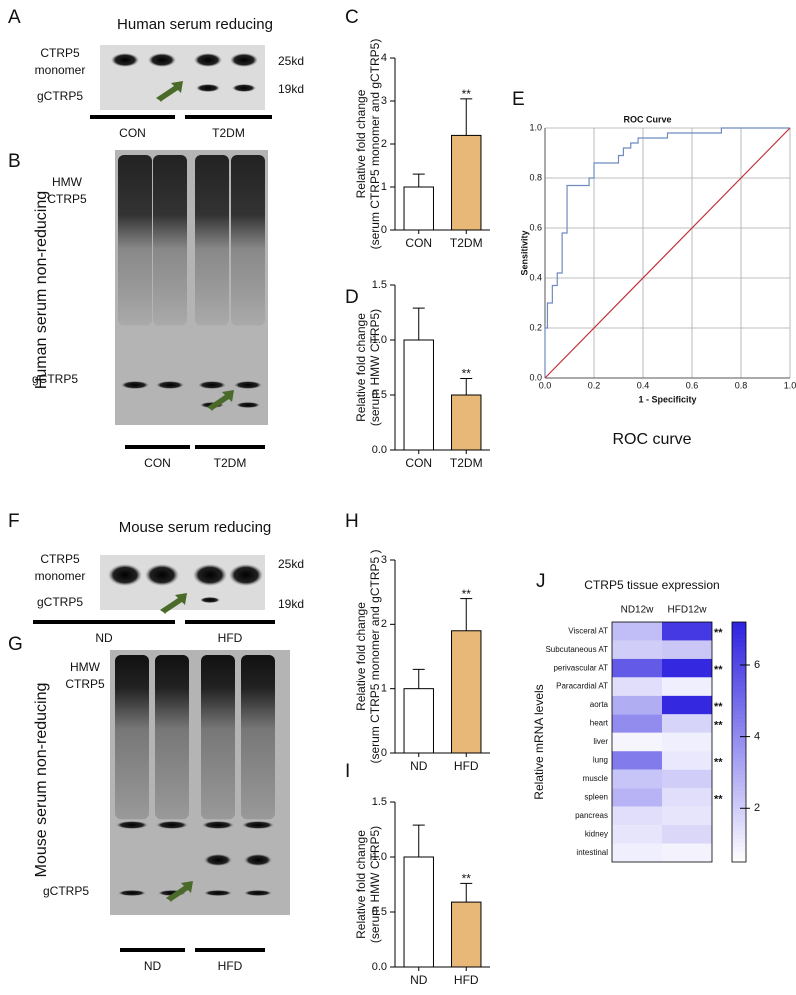  What do you see at coordinates (741, 385) in the screenshot?
I see `x-tick-label: 0.8` at bounding box center [741, 385].